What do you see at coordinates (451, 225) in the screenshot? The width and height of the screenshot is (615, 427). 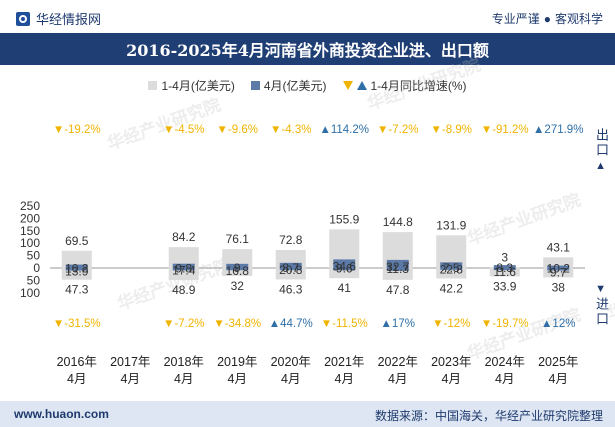 I see `data-label-export-cumulative: 131.9` at bounding box center [451, 225].